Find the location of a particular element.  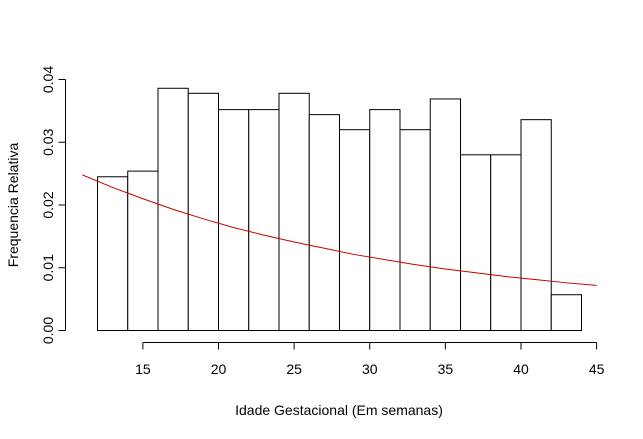

x-tick-label: 35 is located at coordinates (446, 369).